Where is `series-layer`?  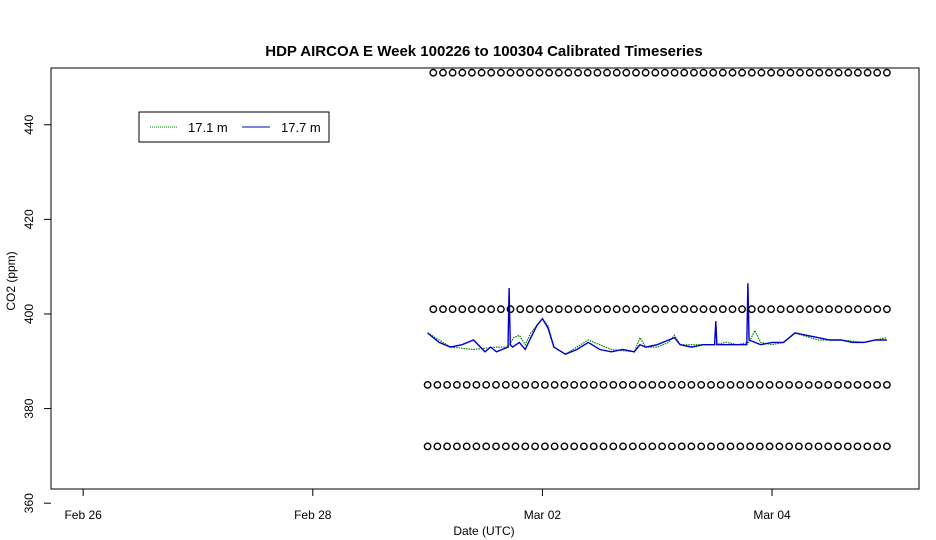
series-layer is located at coordinates (657, 319).